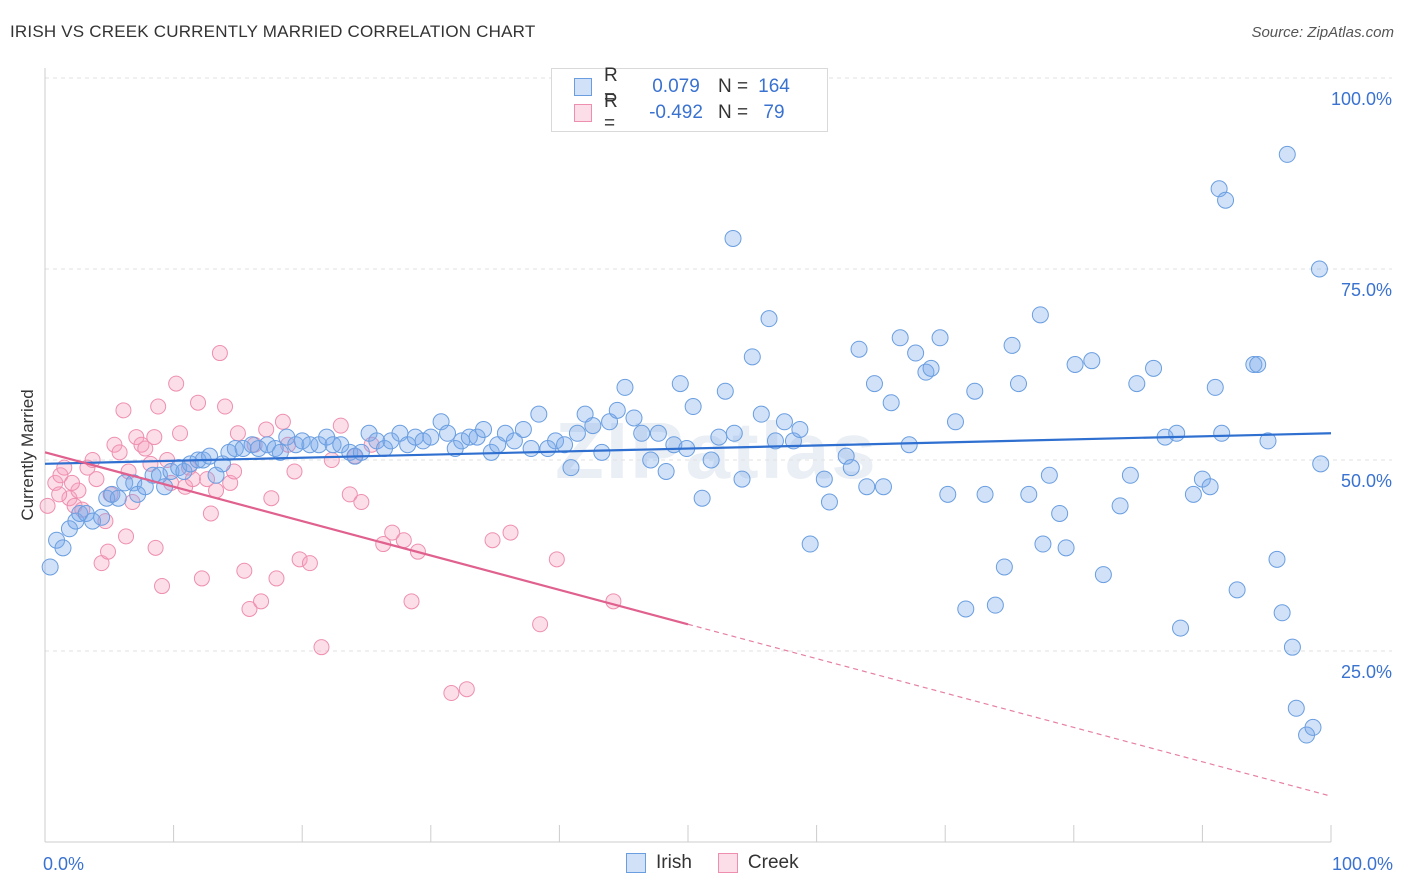 This screenshot has width=1406, height=892. Describe the element at coordinates (1366, 672) in the screenshot. I see `y-tick-label: 25.0%` at that location.